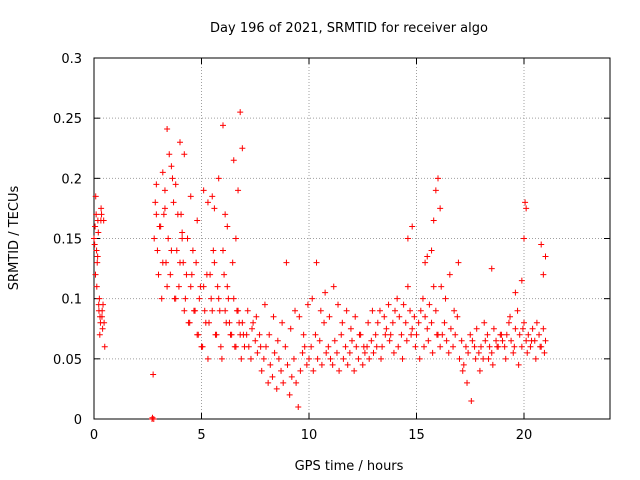 This screenshot has width=640, height=480. I want to click on x-tick-label: 20, so click(524, 435).